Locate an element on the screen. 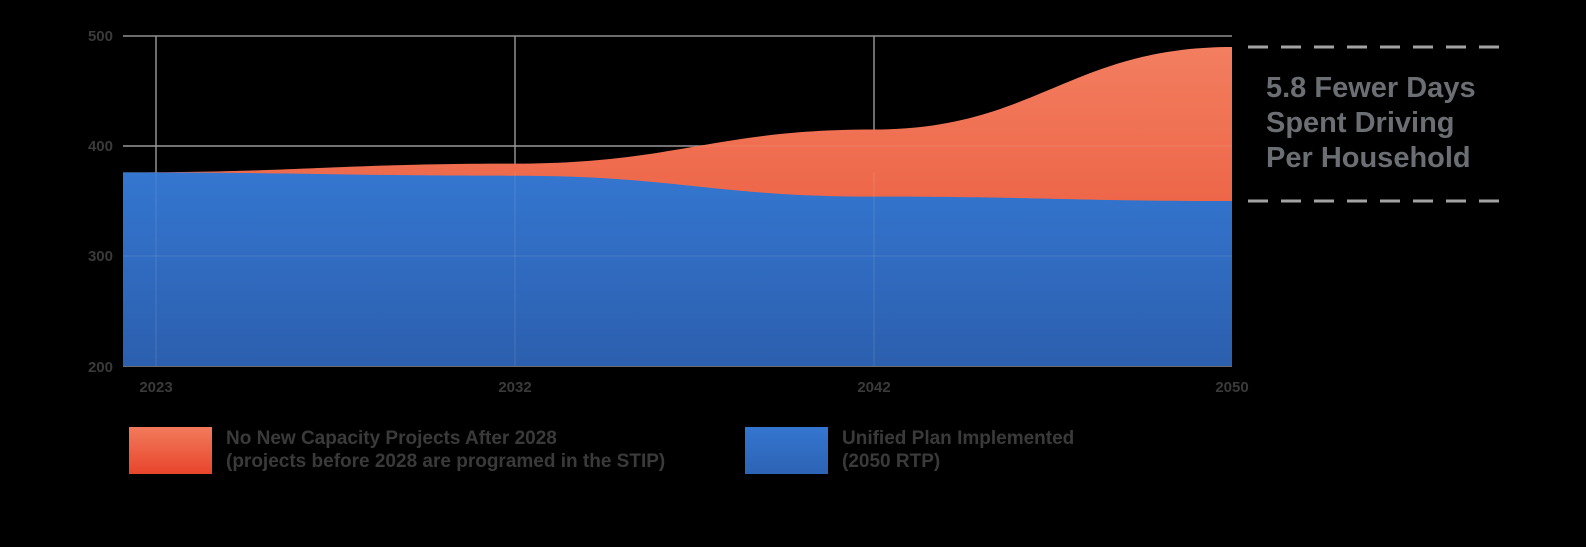  legend-swatch-blue is located at coordinates (786, 450).